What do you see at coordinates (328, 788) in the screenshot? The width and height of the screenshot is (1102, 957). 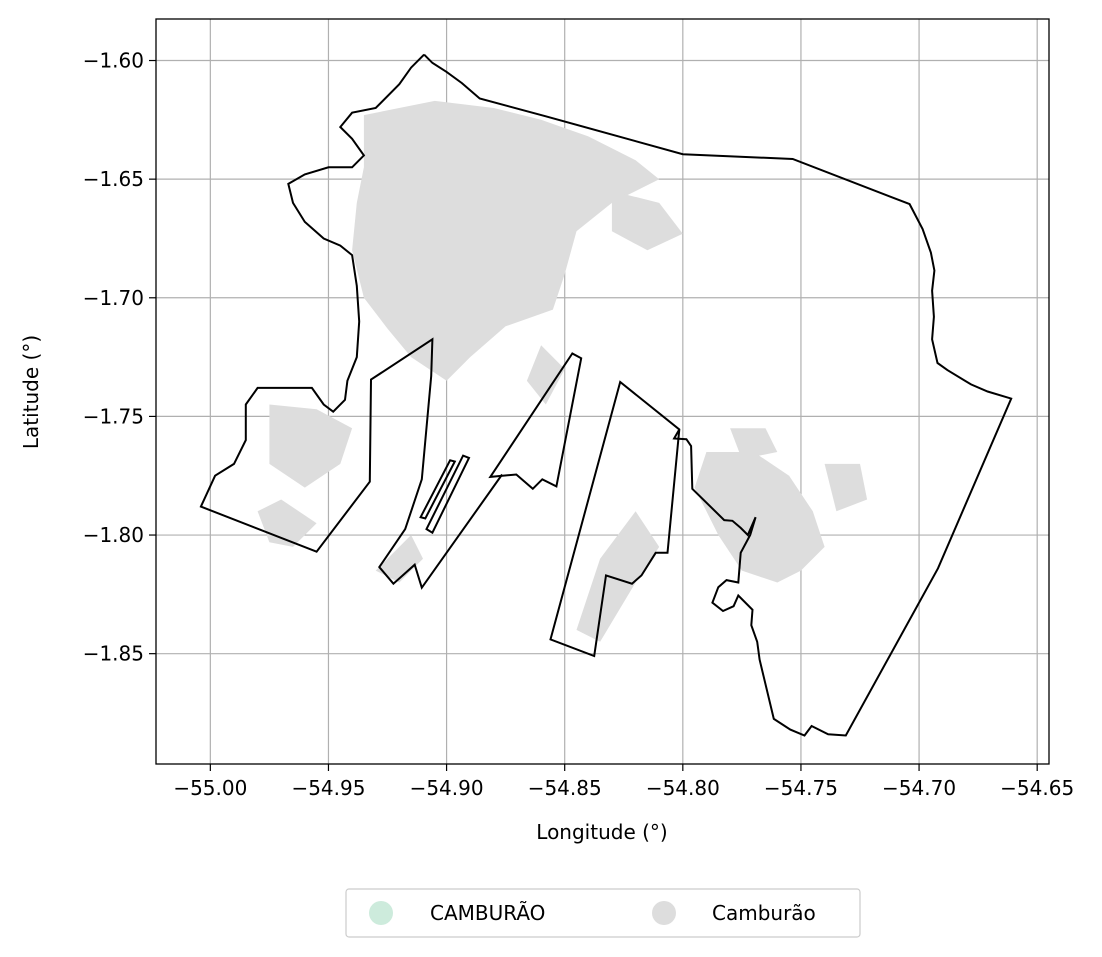 I see `x-tick-label: −54.95` at bounding box center [328, 788].